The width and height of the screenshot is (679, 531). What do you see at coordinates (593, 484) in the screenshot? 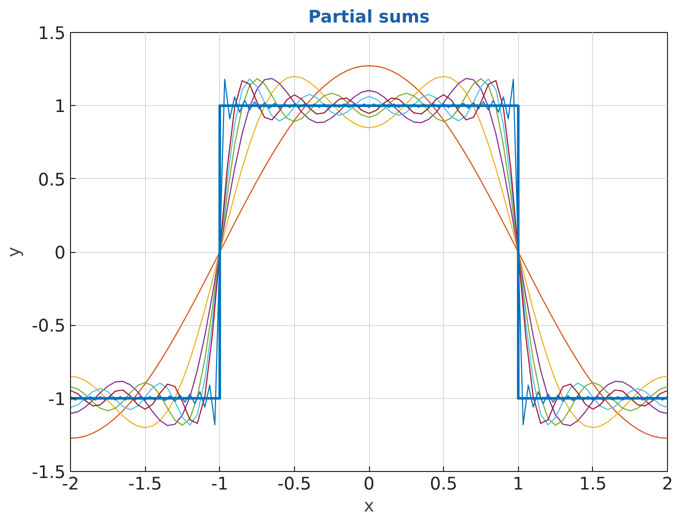
I see `x-tick-label: 1.5` at bounding box center [593, 484].